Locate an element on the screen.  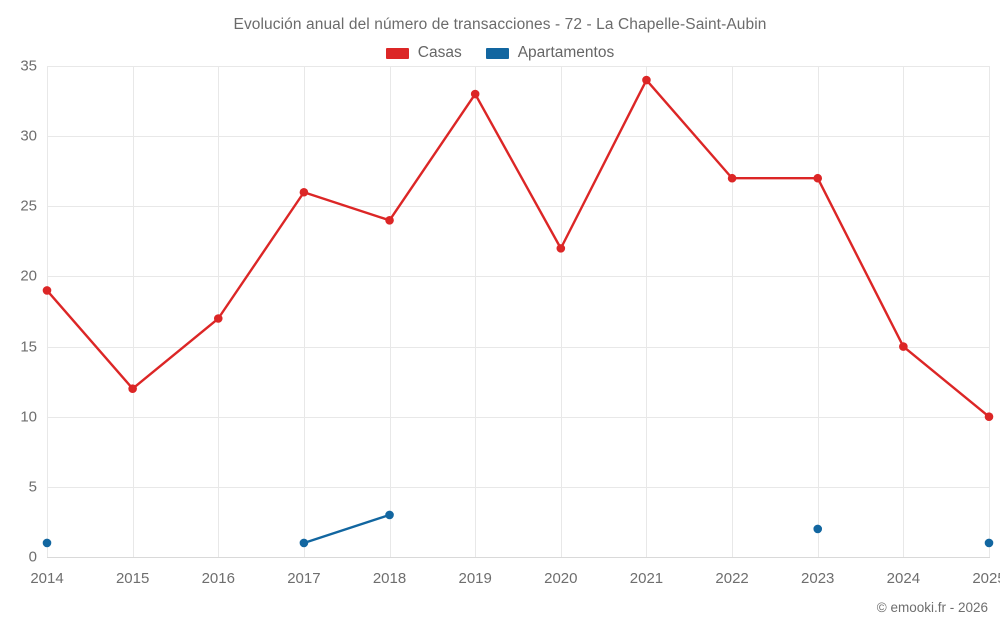
x-axis-tick-label: 2021 is located at coordinates (646, 578).